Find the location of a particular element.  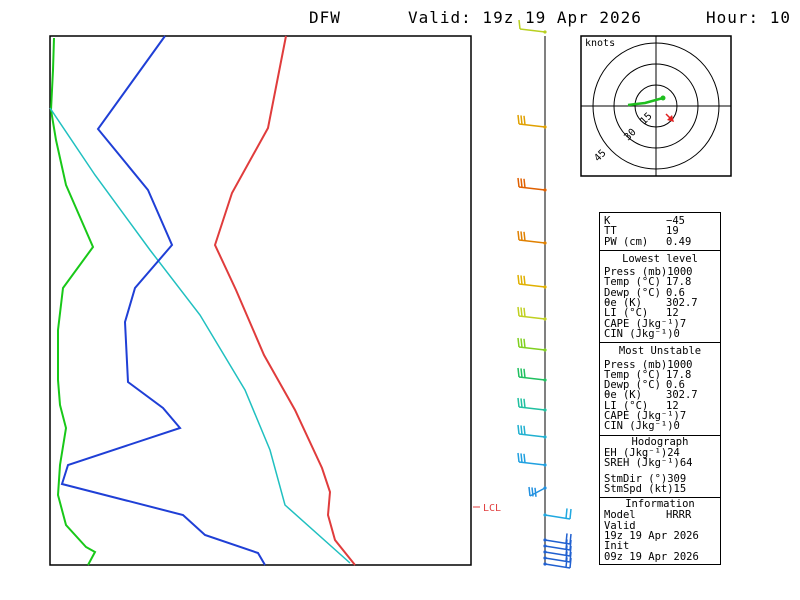

storm-row: StmDir (°) 309 is located at coordinates (660, 478).